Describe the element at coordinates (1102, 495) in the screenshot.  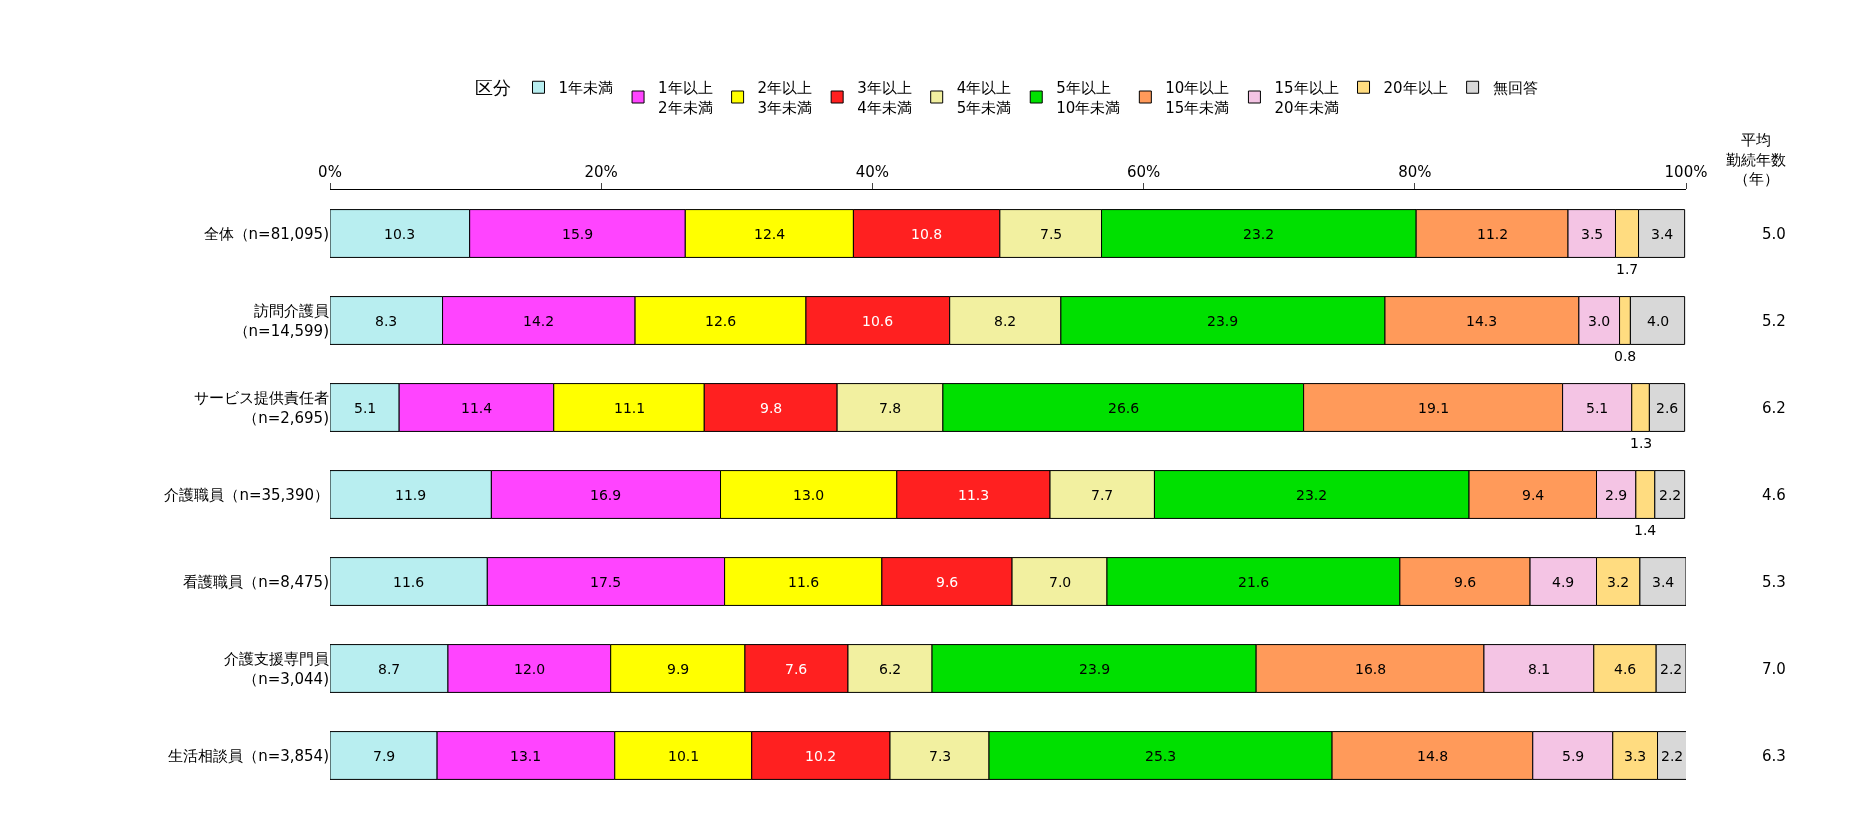
I see `data-label: 7.7` at that location.